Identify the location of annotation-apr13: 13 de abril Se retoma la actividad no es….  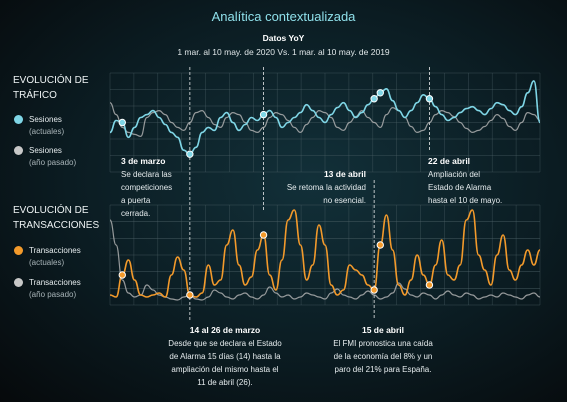
(315, 187).